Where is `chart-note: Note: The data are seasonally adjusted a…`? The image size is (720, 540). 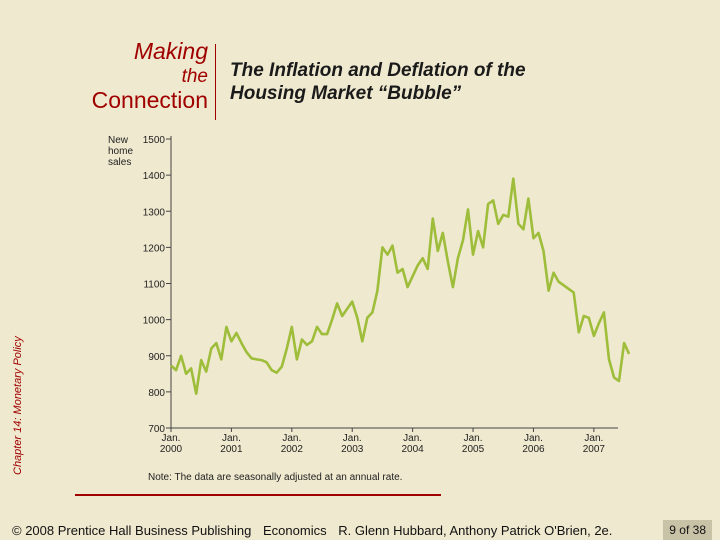 chart-note: Note: The data are seasonally adjusted a… is located at coordinates (275, 477).